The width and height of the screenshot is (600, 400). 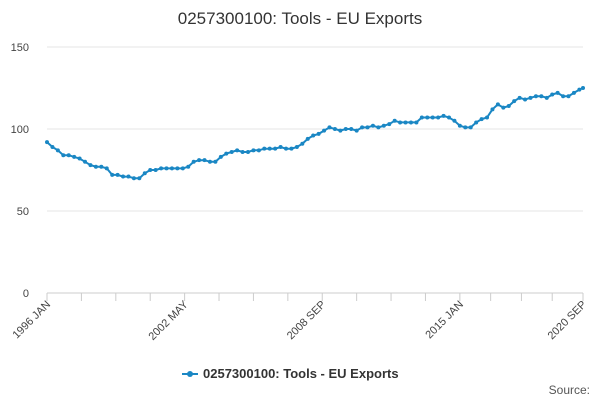 What do you see at coordinates (23, 212) in the screenshot?
I see `y-tick-label: 50` at bounding box center [23, 212].